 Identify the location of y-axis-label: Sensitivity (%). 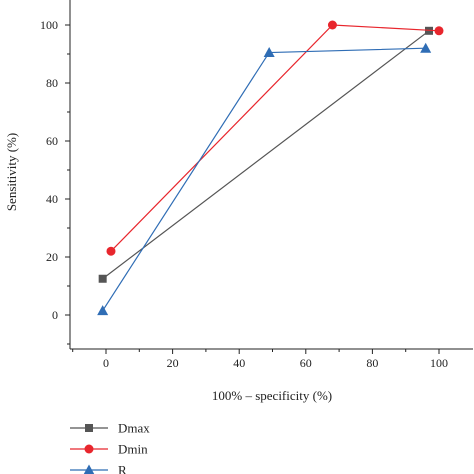
(11, 172).